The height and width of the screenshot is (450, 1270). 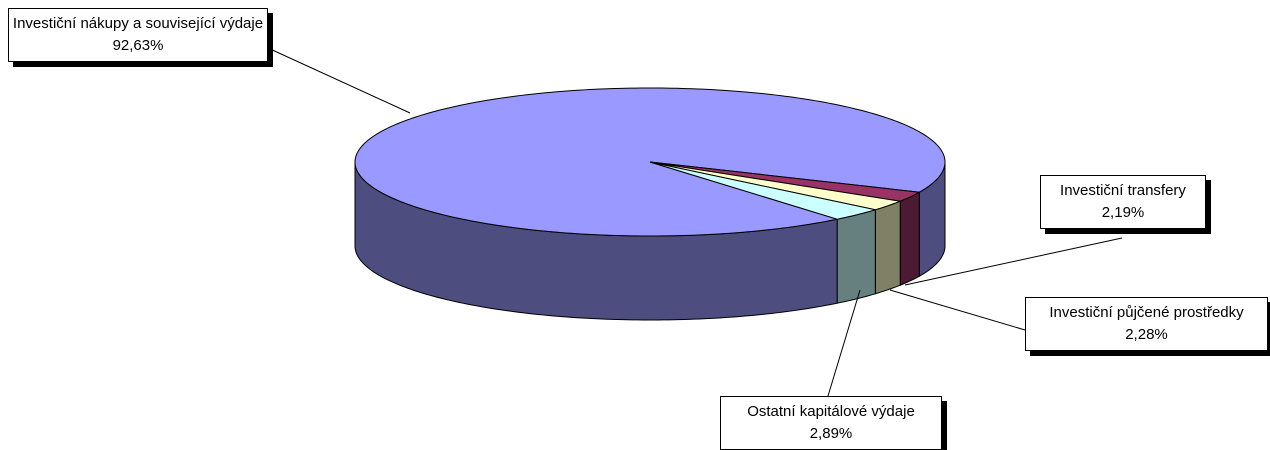 What do you see at coordinates (138, 45) in the screenshot?
I see `label-value: 92,63%` at bounding box center [138, 45].